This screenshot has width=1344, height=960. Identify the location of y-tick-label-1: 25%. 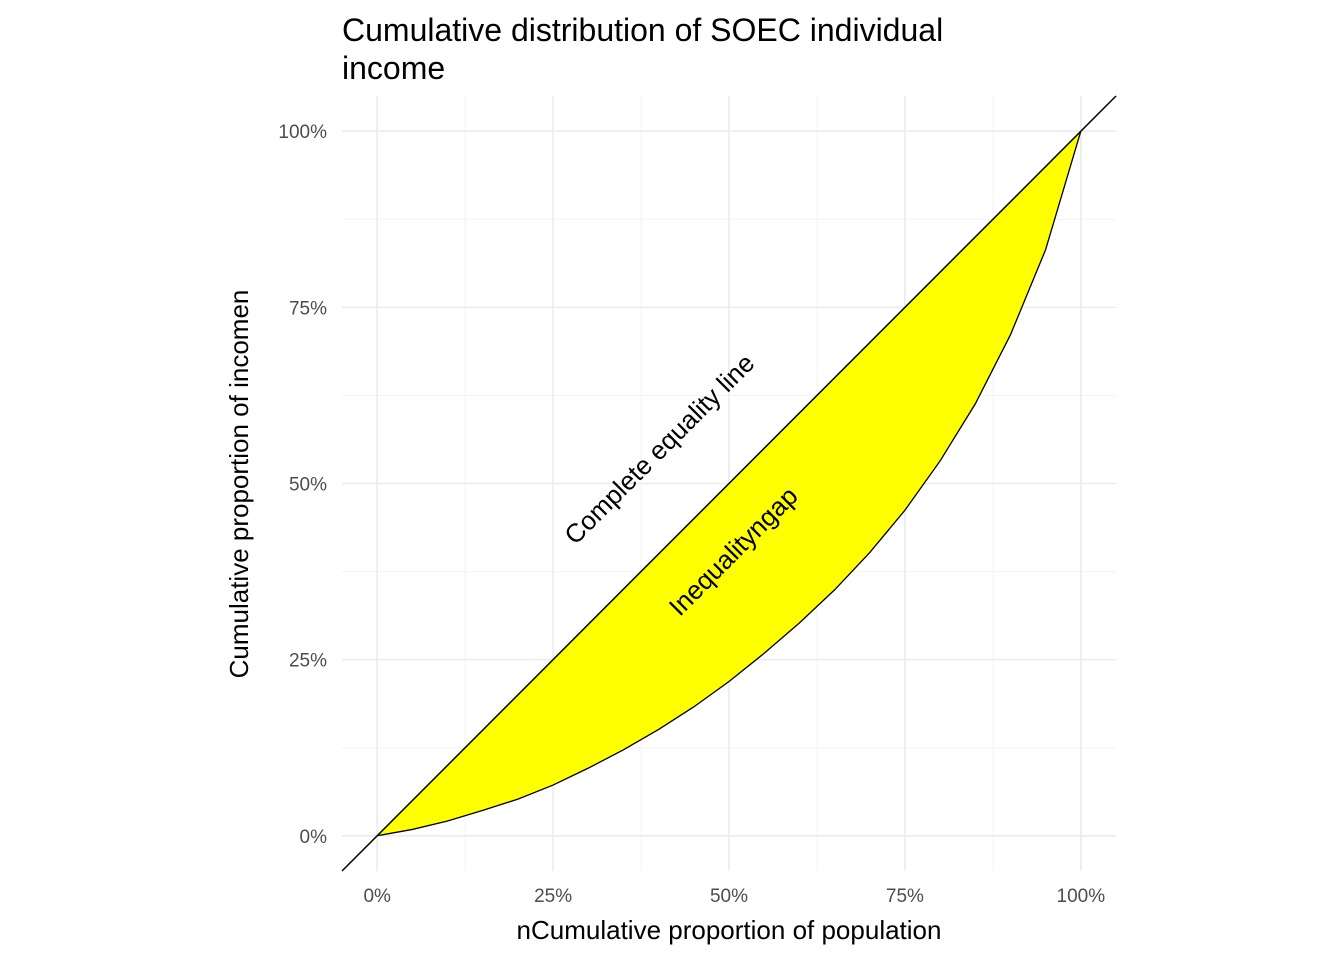
(308, 661).